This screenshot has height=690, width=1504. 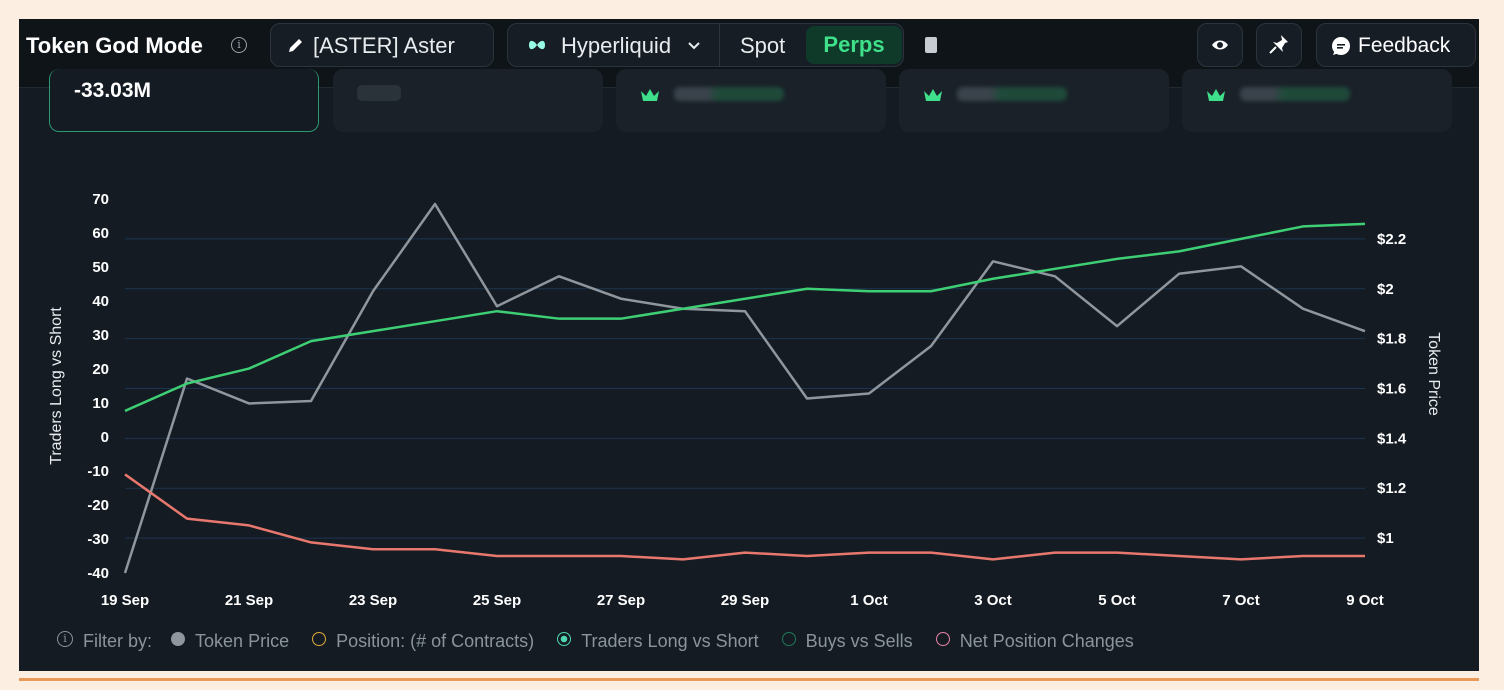 I want to click on x-tick-label: 3 Oct, so click(x=993, y=600).